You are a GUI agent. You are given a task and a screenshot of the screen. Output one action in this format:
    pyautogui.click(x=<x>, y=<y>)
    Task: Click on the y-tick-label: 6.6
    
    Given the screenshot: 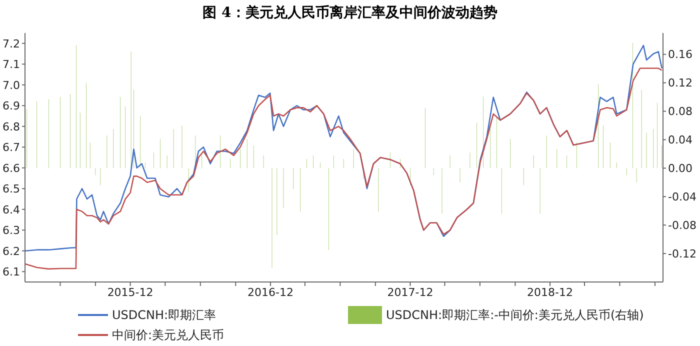 What is the action you would take?
    pyautogui.click(x=11, y=168)
    